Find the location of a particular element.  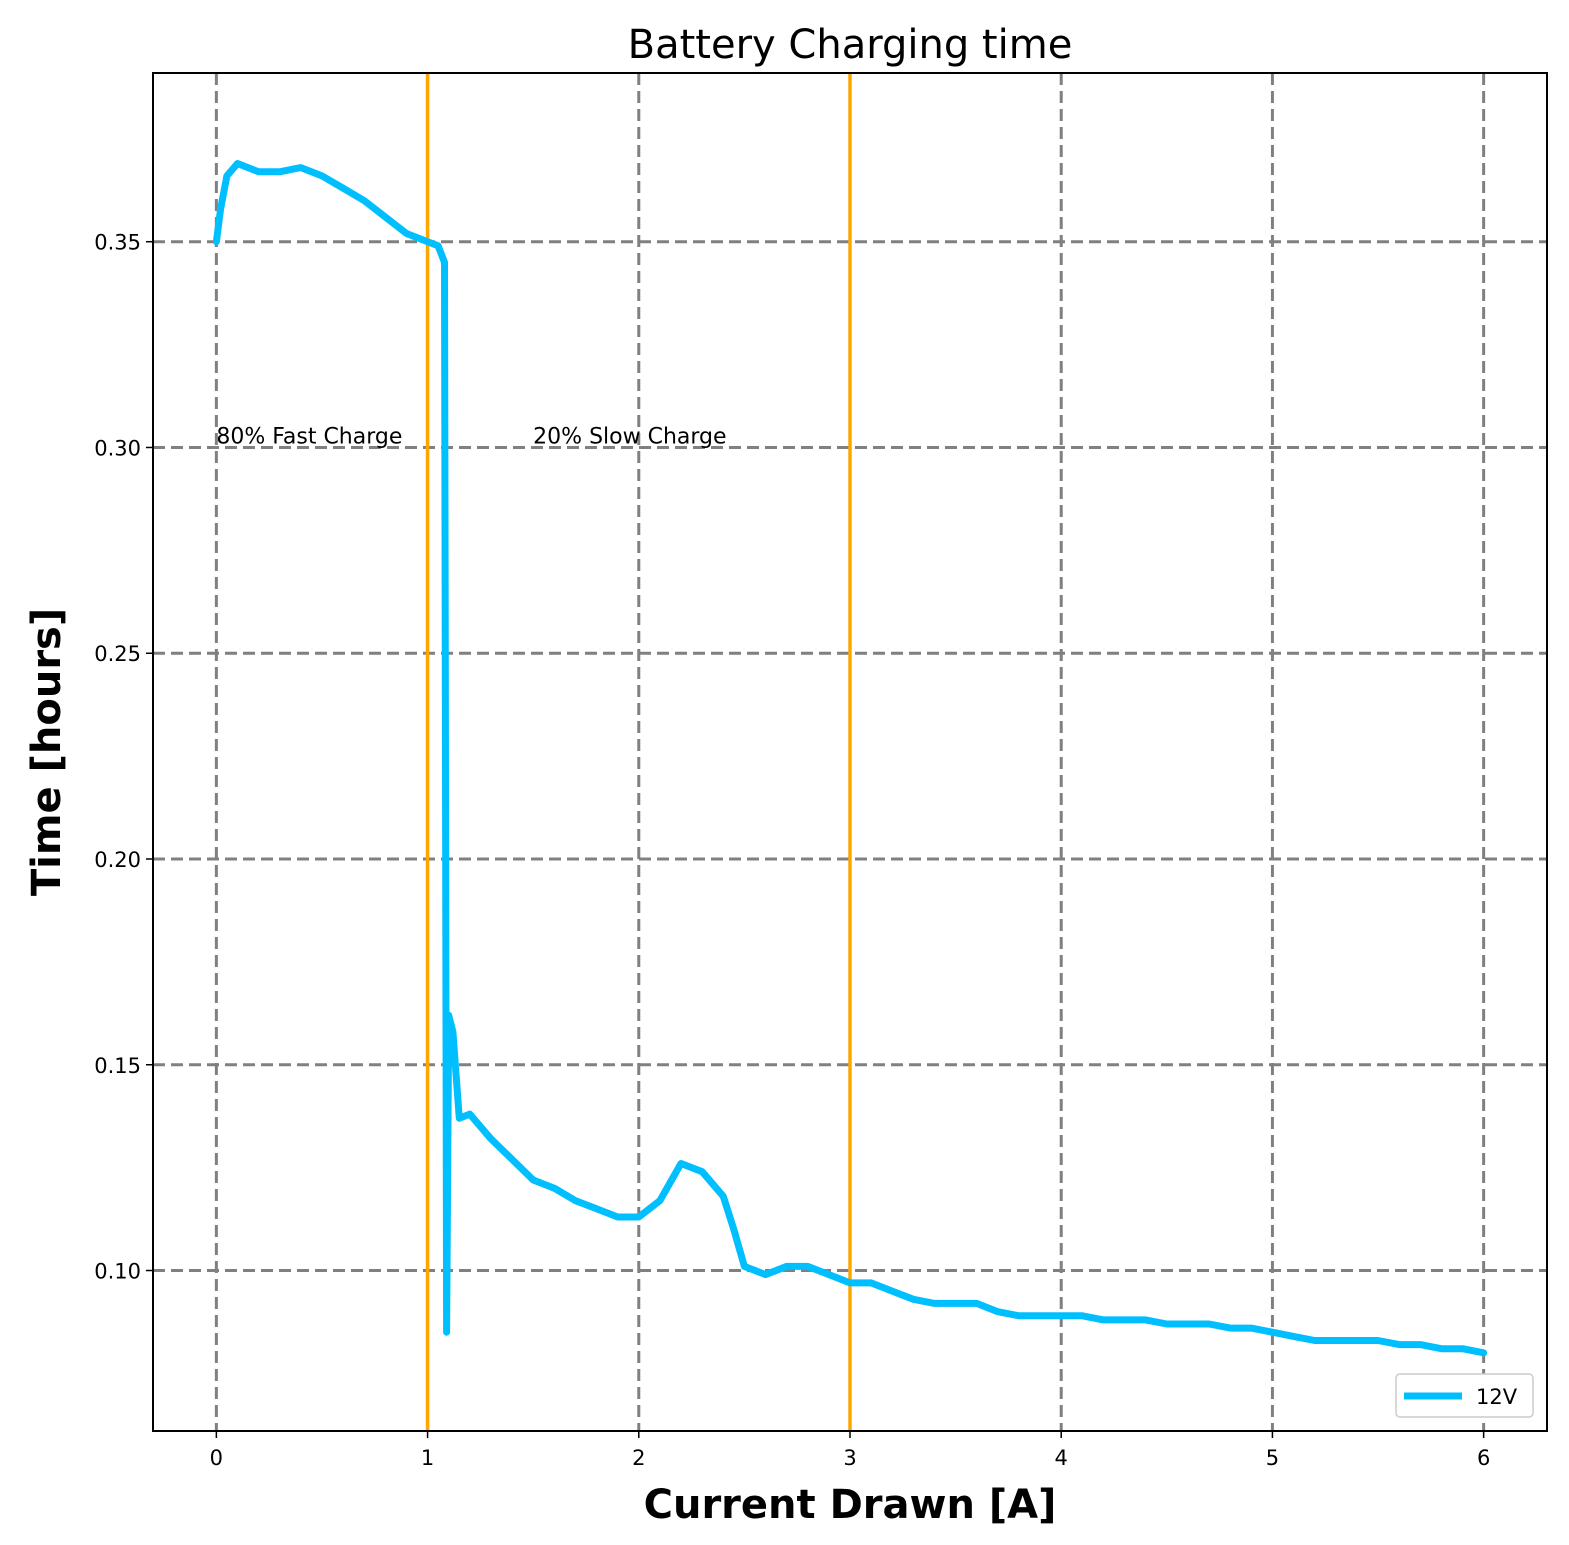

y-tick-label: 0.35 is located at coordinates (117, 243).